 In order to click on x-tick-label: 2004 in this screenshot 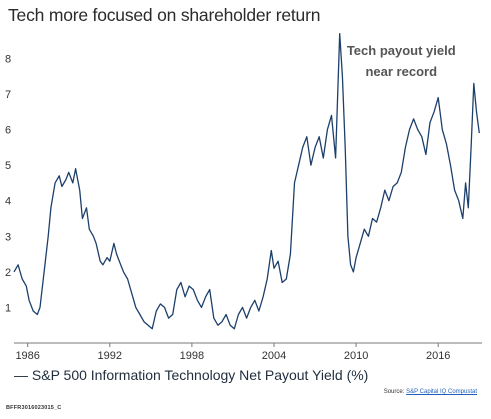, I will do `click(274, 356)`.